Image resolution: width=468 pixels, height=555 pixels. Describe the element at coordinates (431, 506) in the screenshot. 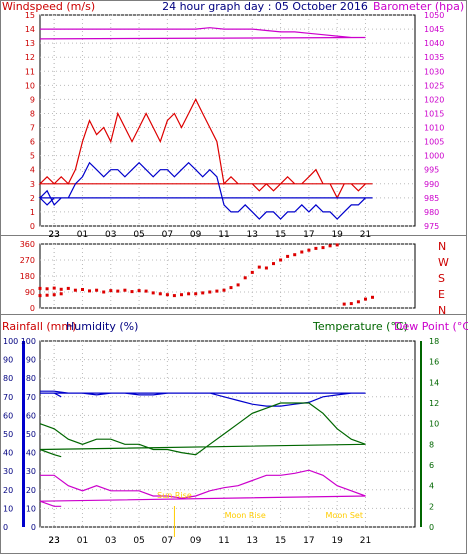

I see `temperature-tick-label: 2` at that location.